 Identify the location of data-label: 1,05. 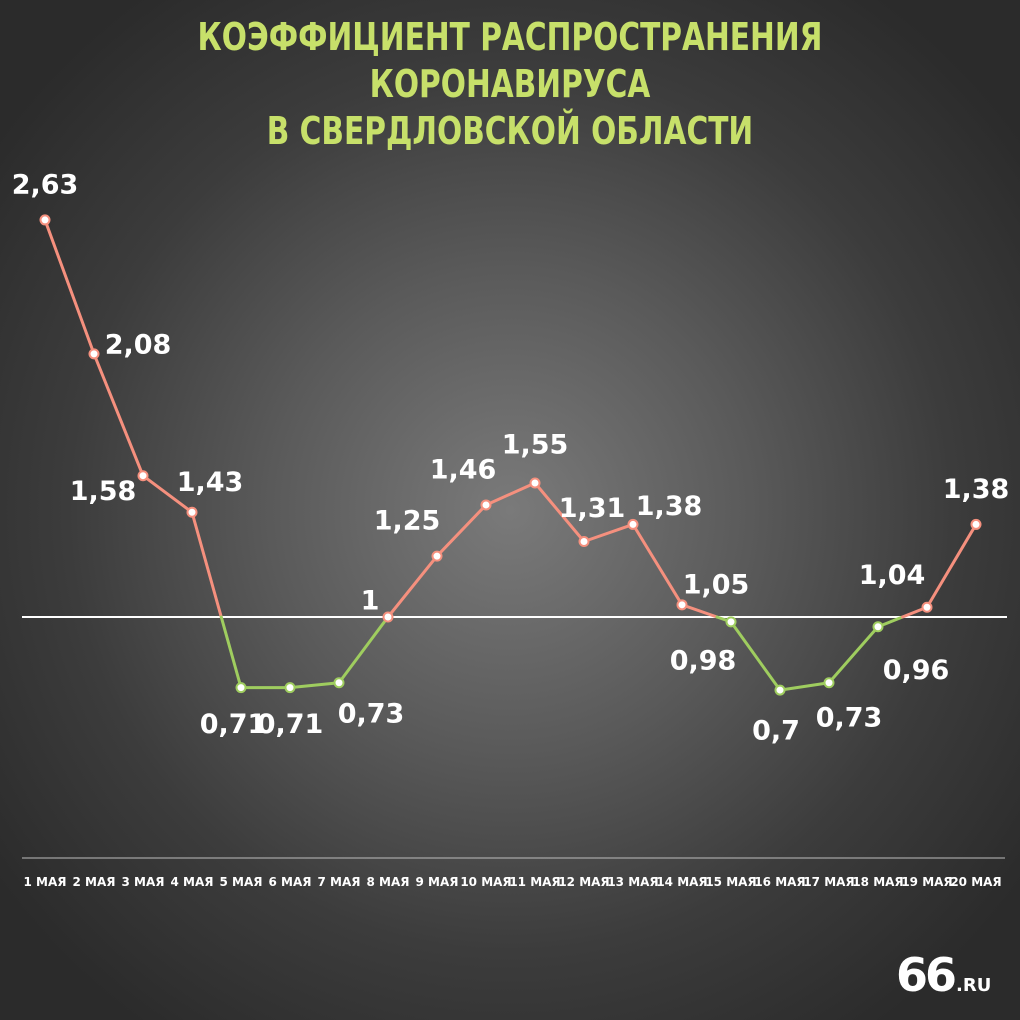
(716, 584).